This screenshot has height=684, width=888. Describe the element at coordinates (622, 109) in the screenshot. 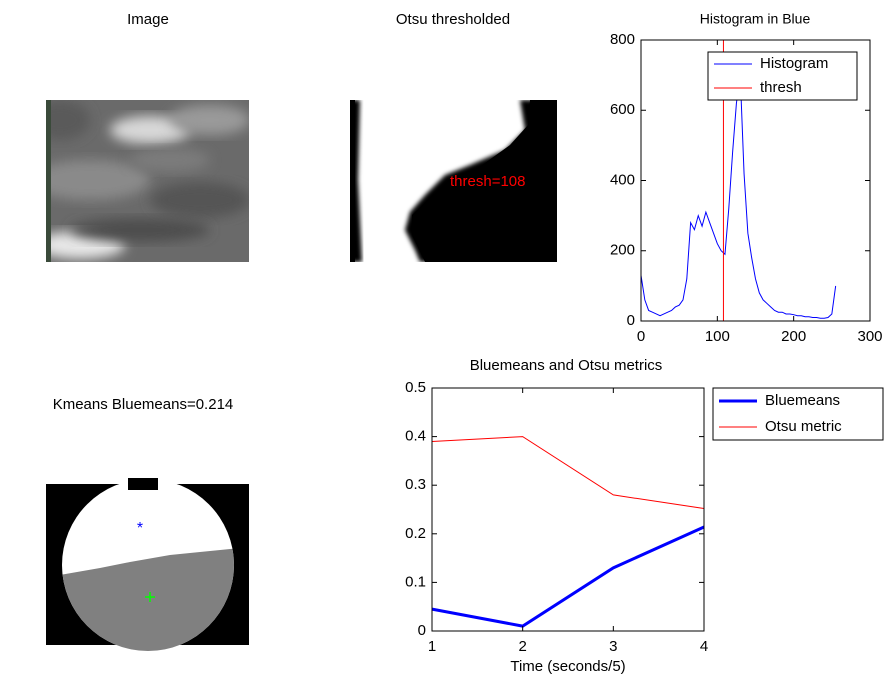

I see `y-tick-label: 600` at that location.